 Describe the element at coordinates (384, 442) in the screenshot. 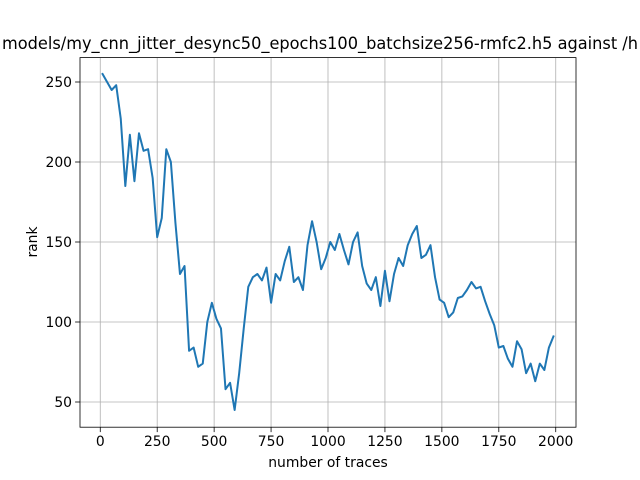

I see `x-tick-label: 1250` at that location.